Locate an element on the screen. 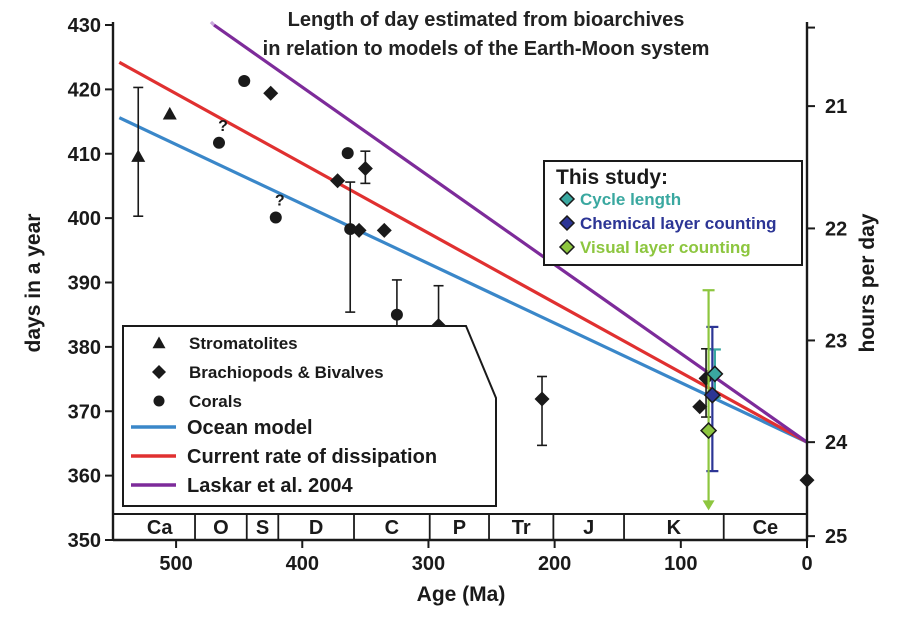  legend-marker-stromatolite is located at coordinates (159, 342).